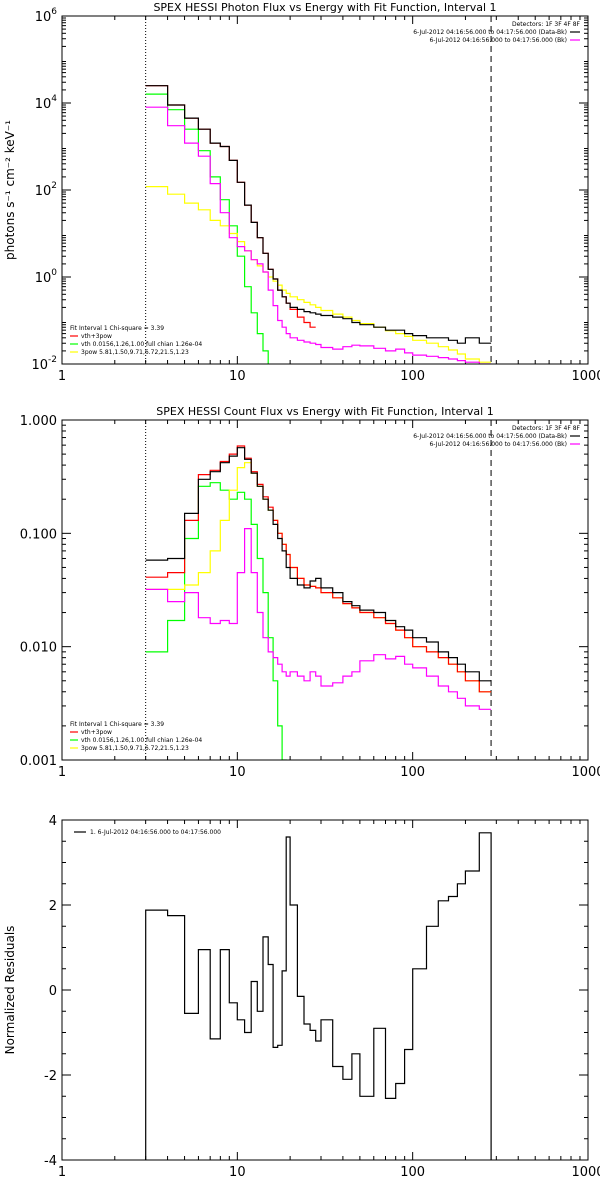 This screenshot has width=600, height=1200. I want to click on y-tick-label: -2, so click(50, 1076).